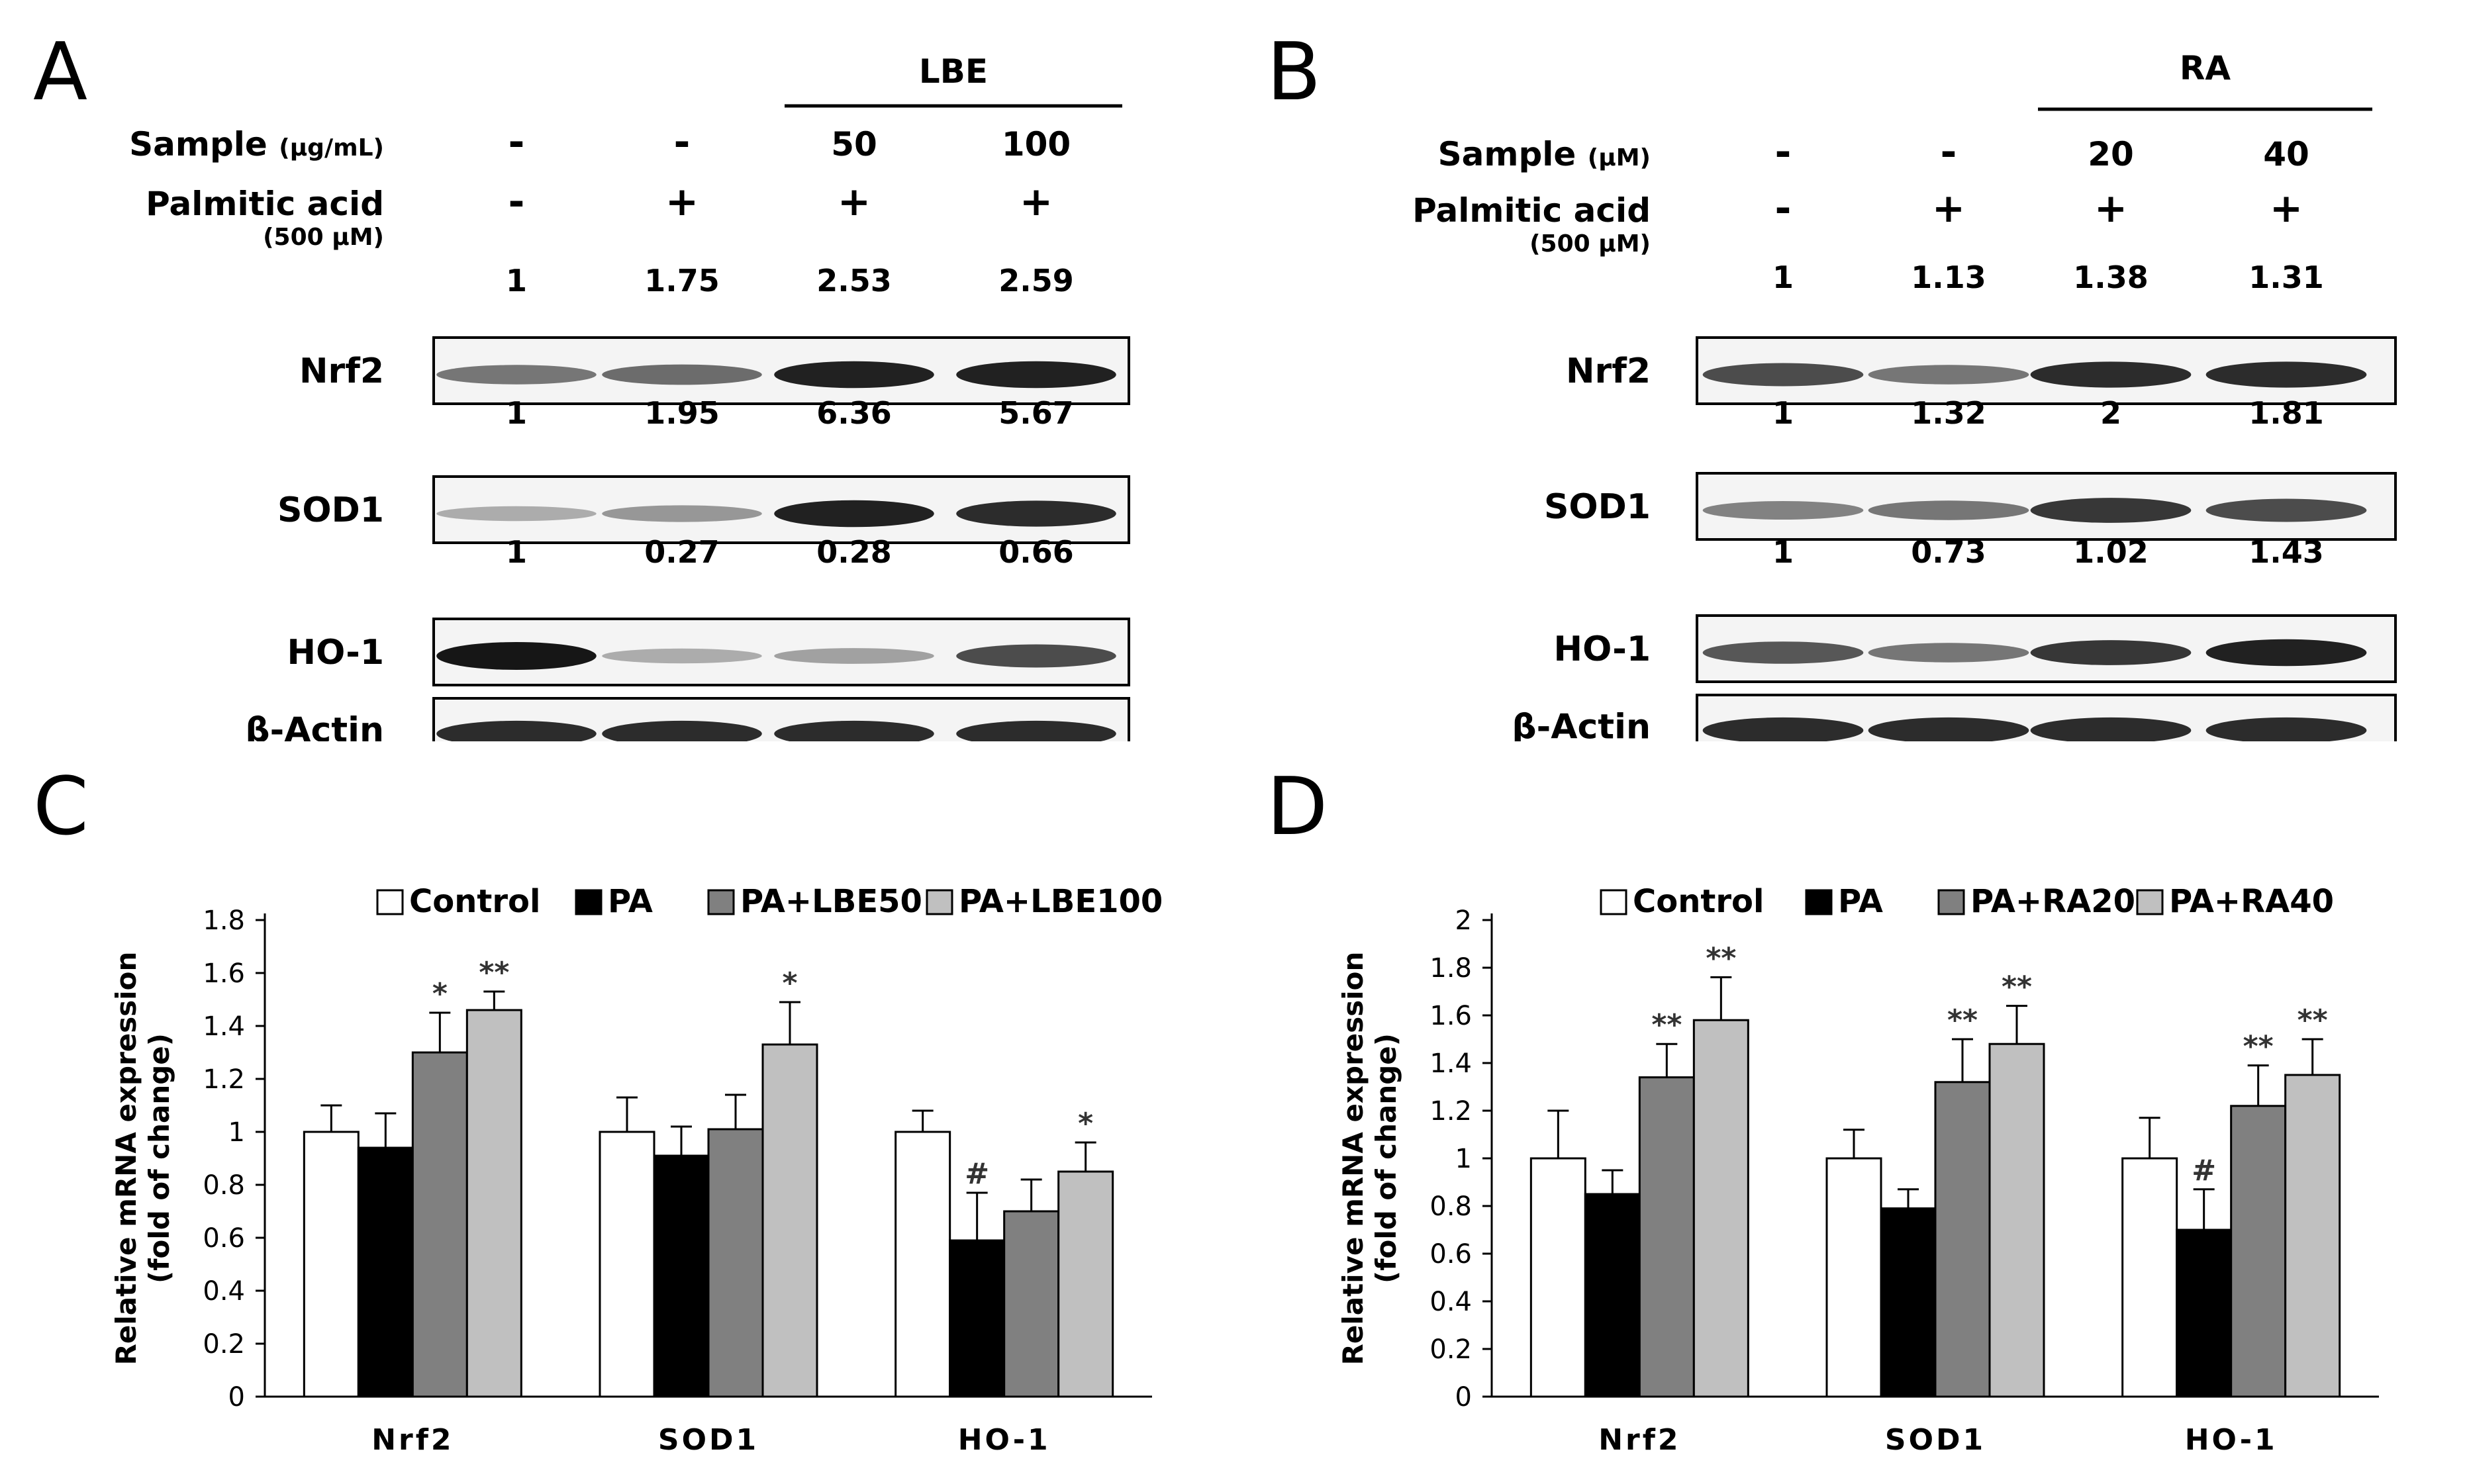 This screenshot has height=1484, width=2467. What do you see at coordinates (1386, 1158) in the screenshot?
I see `y-axis-subtitle: (fold of change)` at bounding box center [1386, 1158].